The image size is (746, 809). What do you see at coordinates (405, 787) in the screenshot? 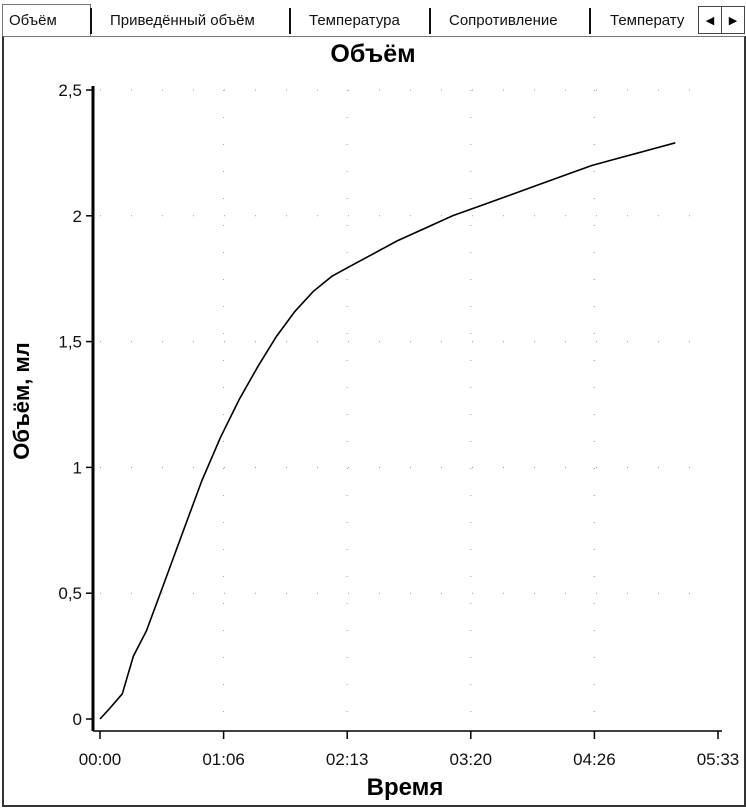
I see `x-axis-label: Время` at bounding box center [405, 787].